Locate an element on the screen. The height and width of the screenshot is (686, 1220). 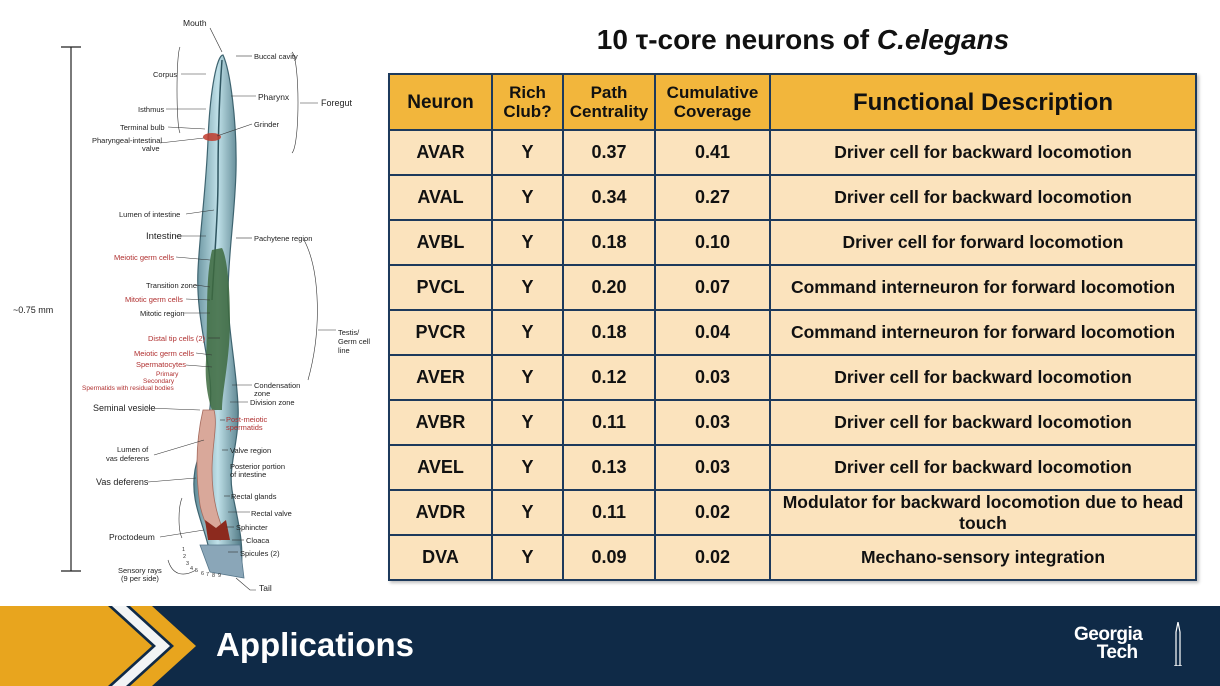
label-pharynx: Pharynx is located at coordinates (274, 97).